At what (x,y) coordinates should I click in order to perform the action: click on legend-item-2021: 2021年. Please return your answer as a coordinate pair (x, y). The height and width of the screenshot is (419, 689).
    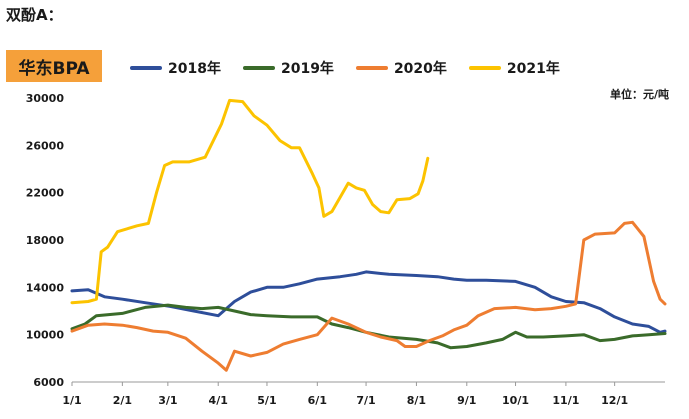
    Looking at the image, I should click on (514, 68).